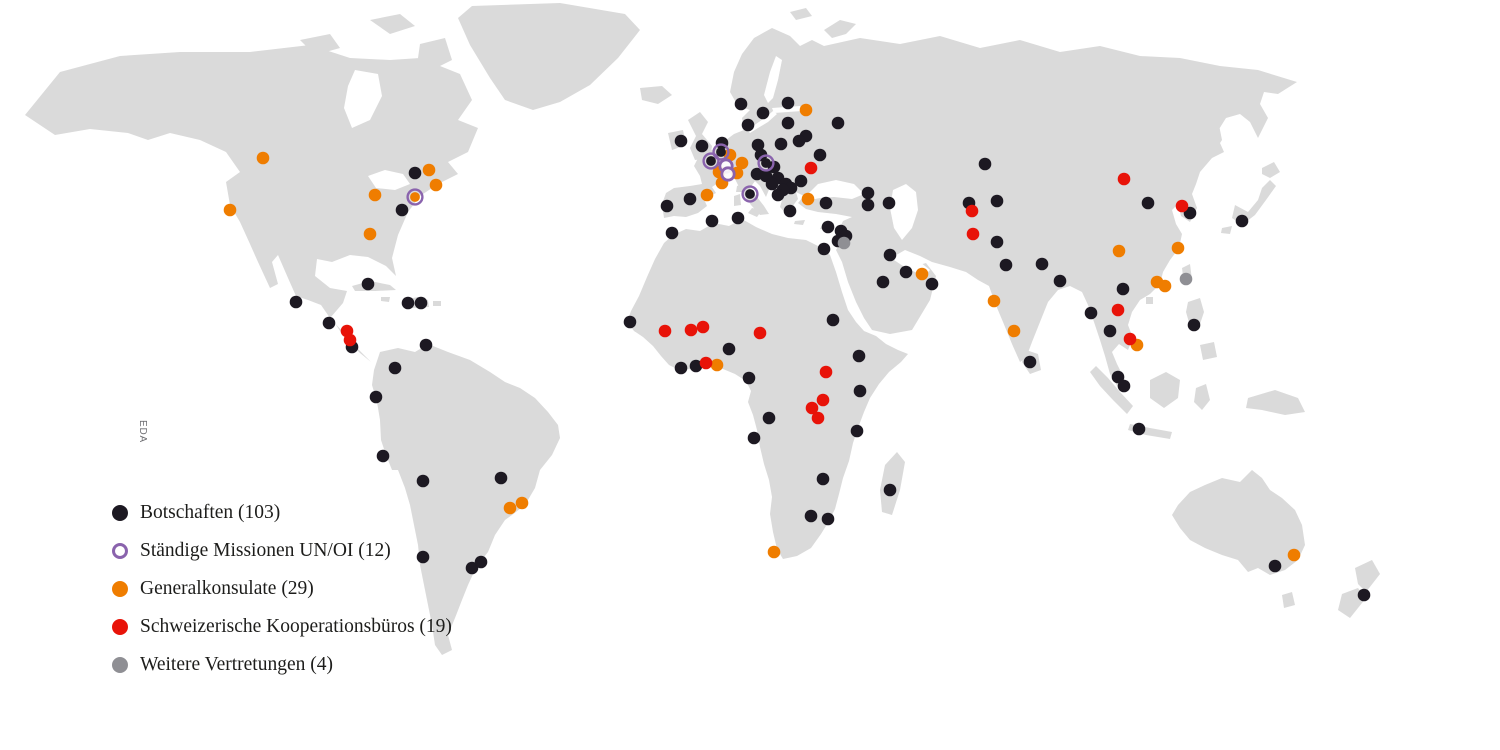 The width and height of the screenshot is (1500, 750). Describe the element at coordinates (728, 174) in the screenshot. I see `map-marker-mission-ring` at that location.